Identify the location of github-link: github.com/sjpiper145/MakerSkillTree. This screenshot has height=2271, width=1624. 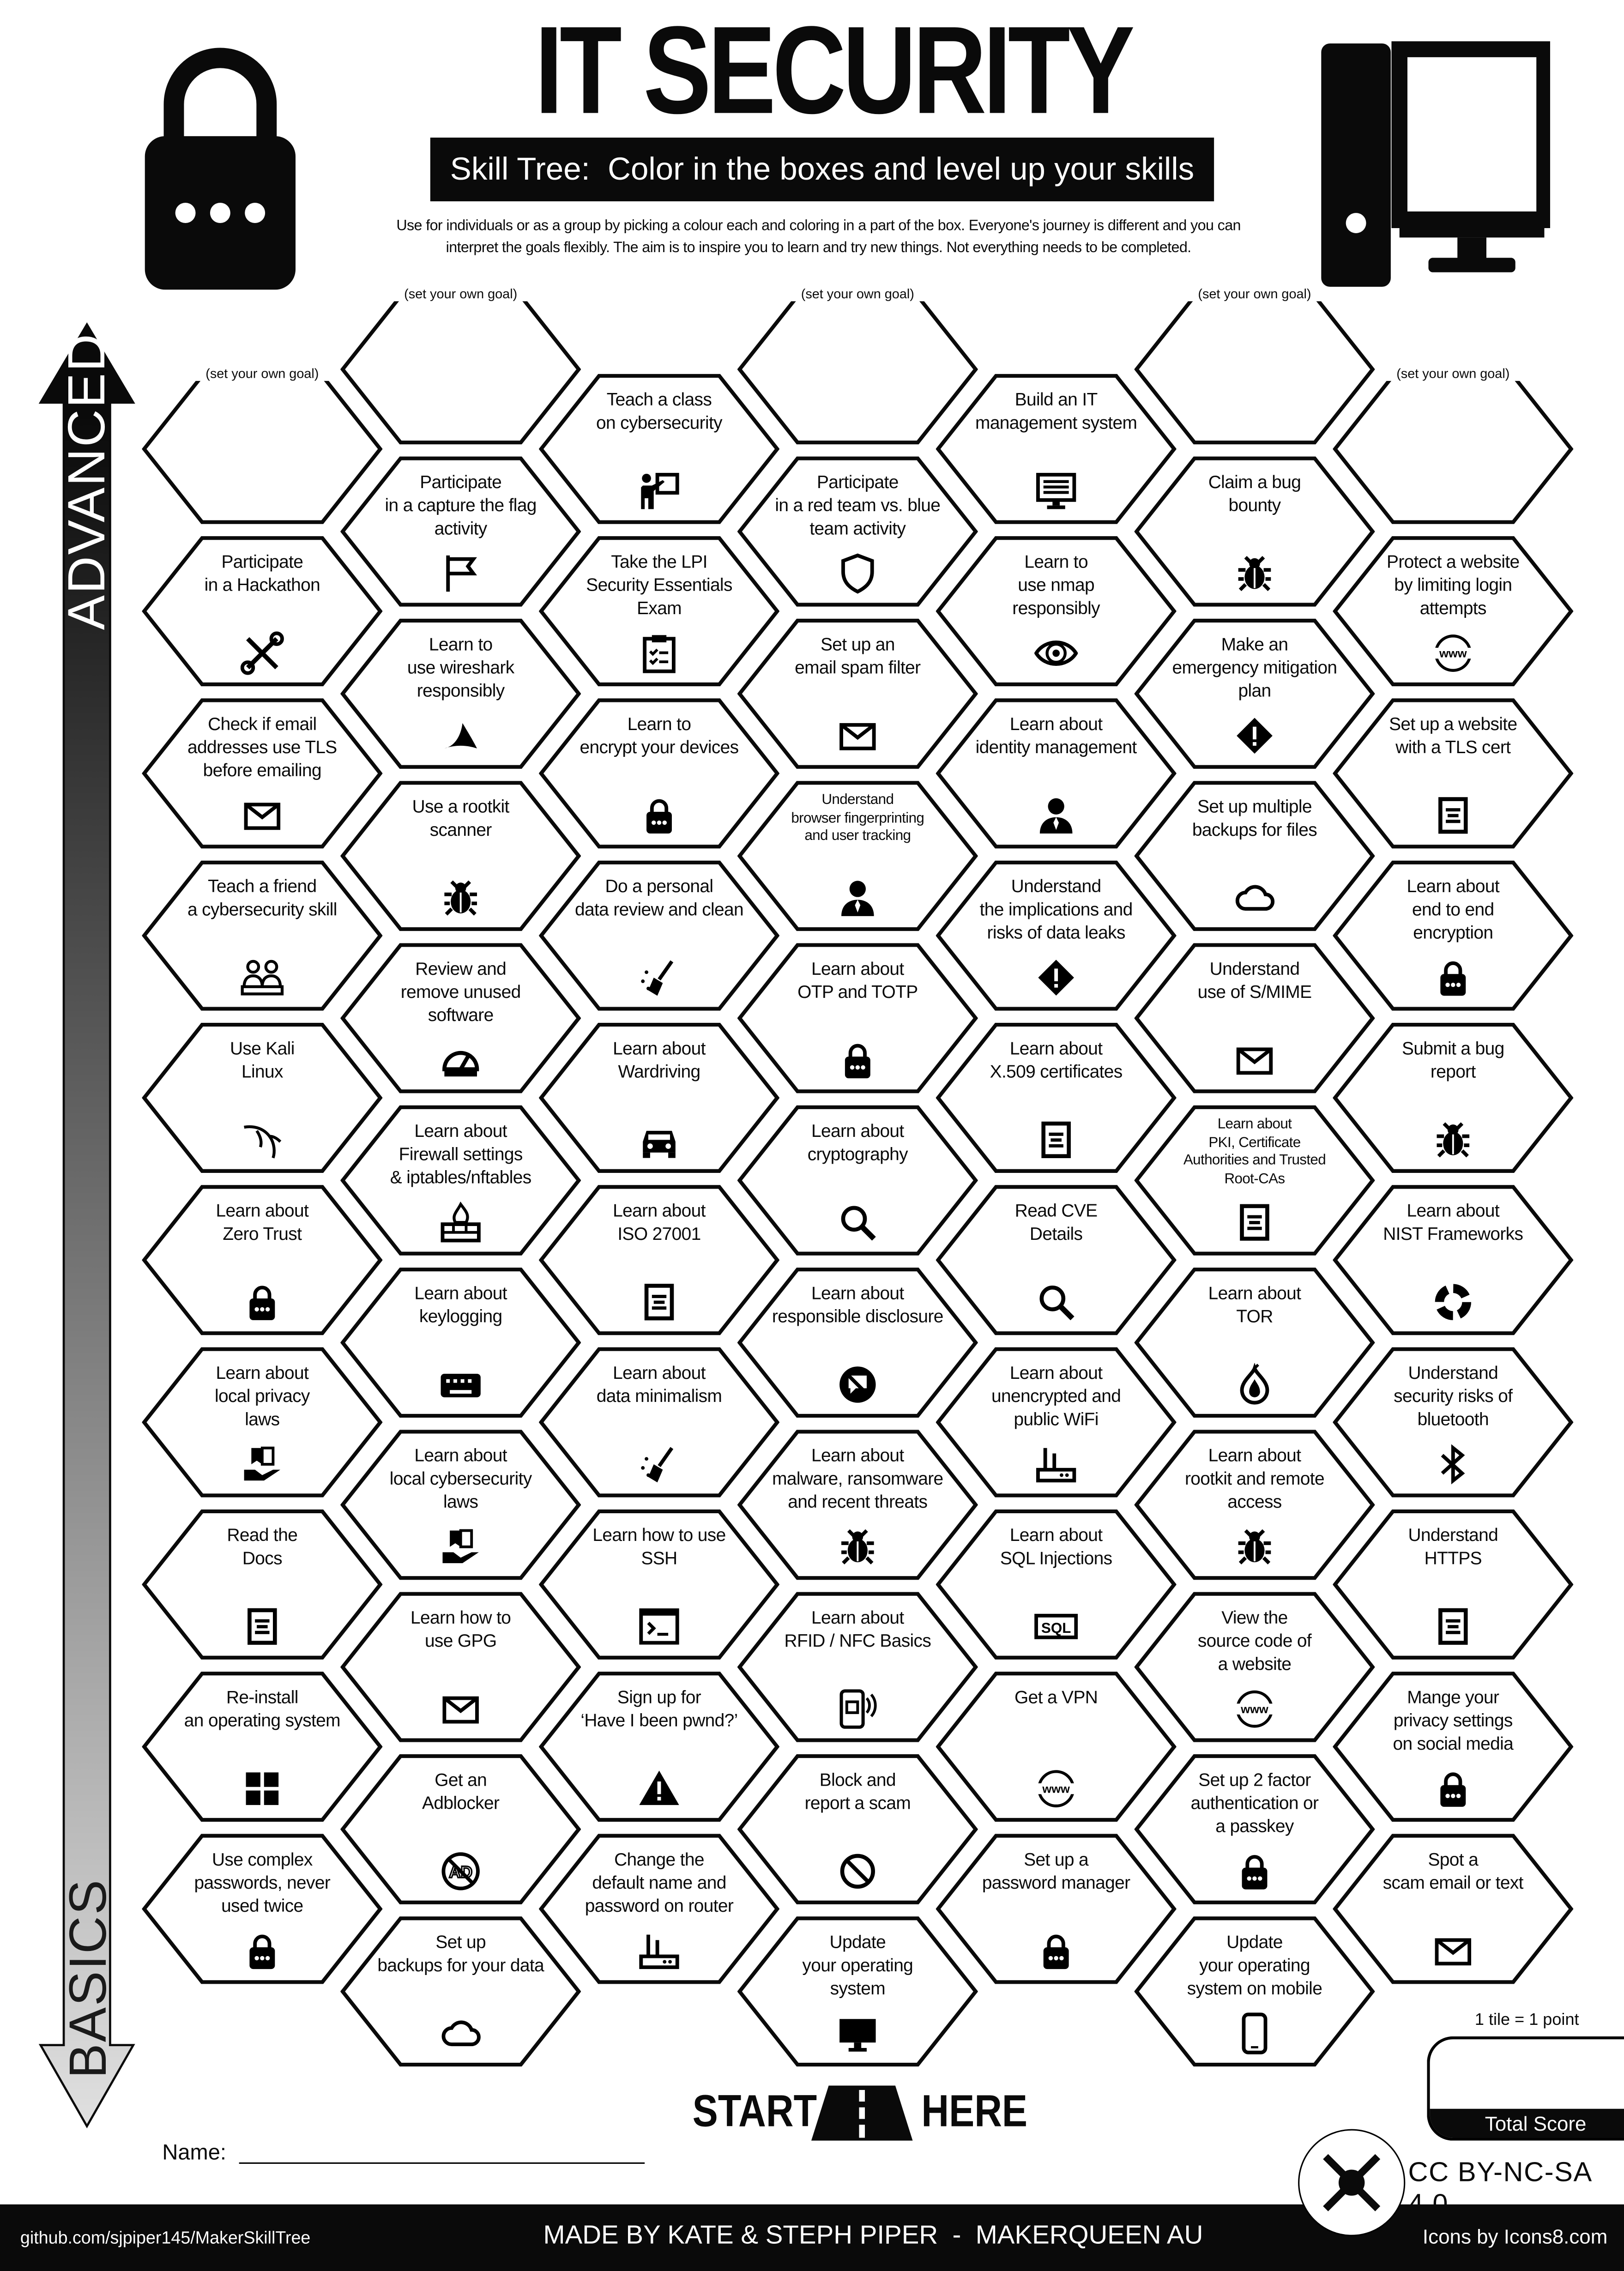
(165, 2238).